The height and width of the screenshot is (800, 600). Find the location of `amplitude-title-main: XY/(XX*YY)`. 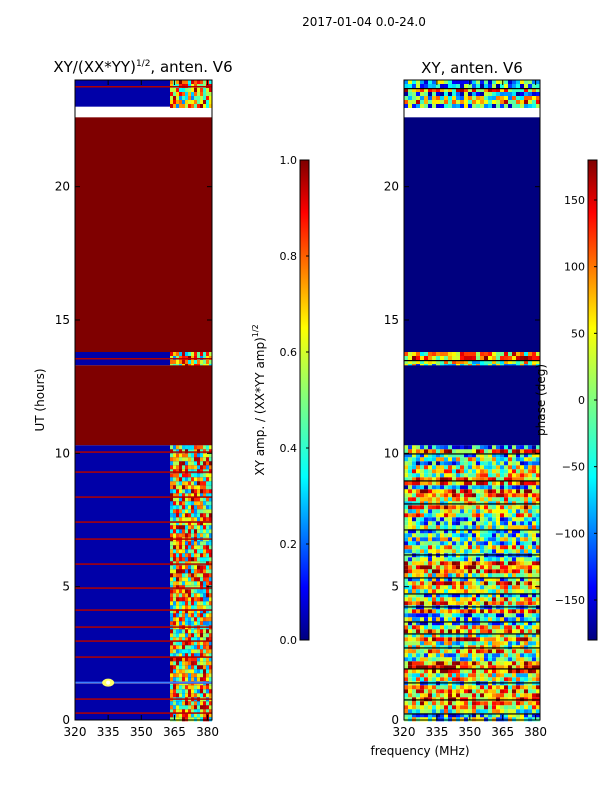

amplitude-title-main: XY/(XX*YY) is located at coordinates (94, 67).